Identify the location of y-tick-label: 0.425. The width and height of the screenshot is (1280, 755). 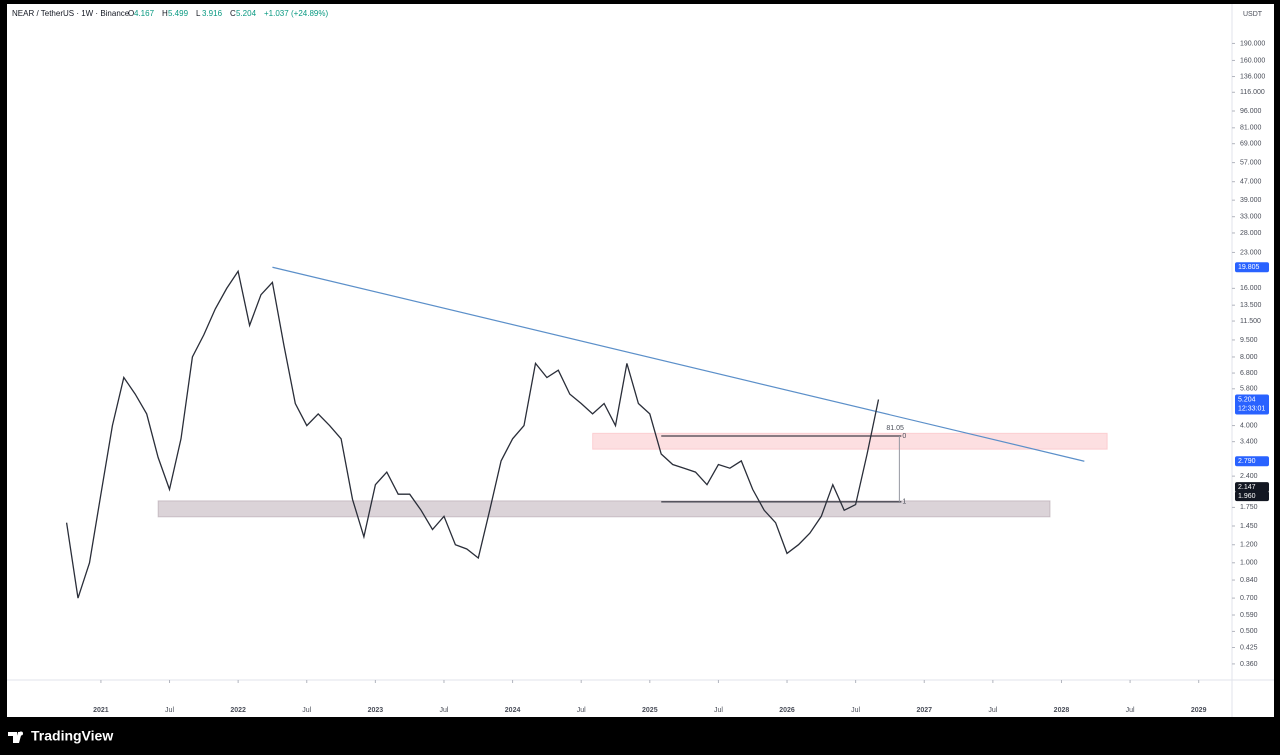
(1249, 647).